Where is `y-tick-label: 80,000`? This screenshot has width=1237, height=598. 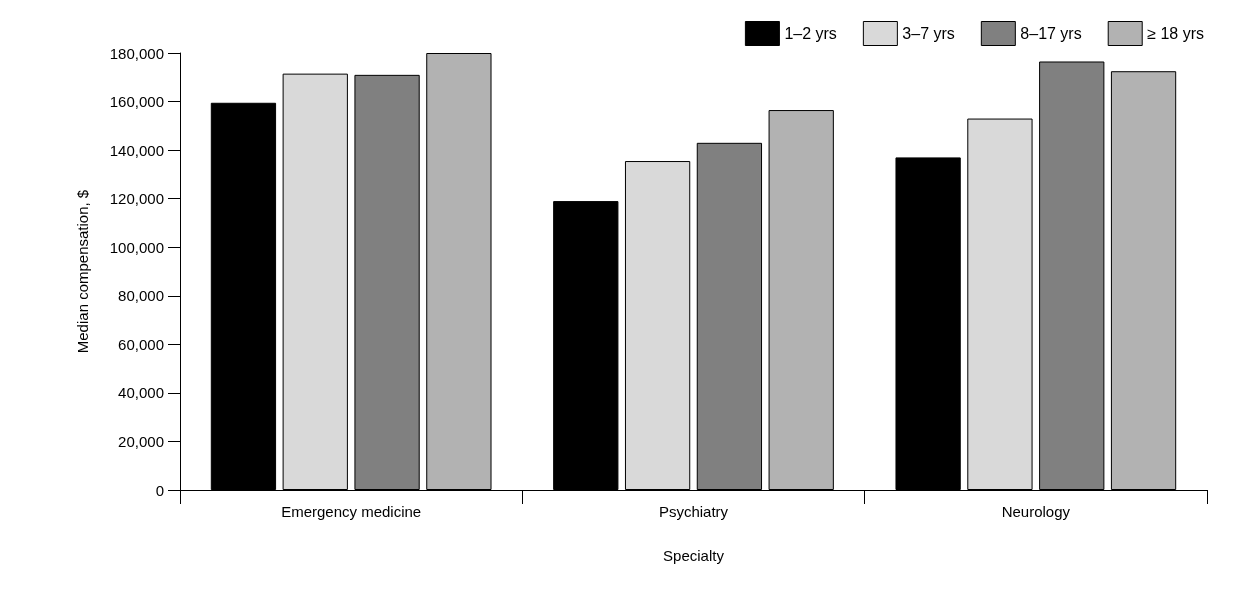 y-tick-label: 80,000 is located at coordinates (141, 296).